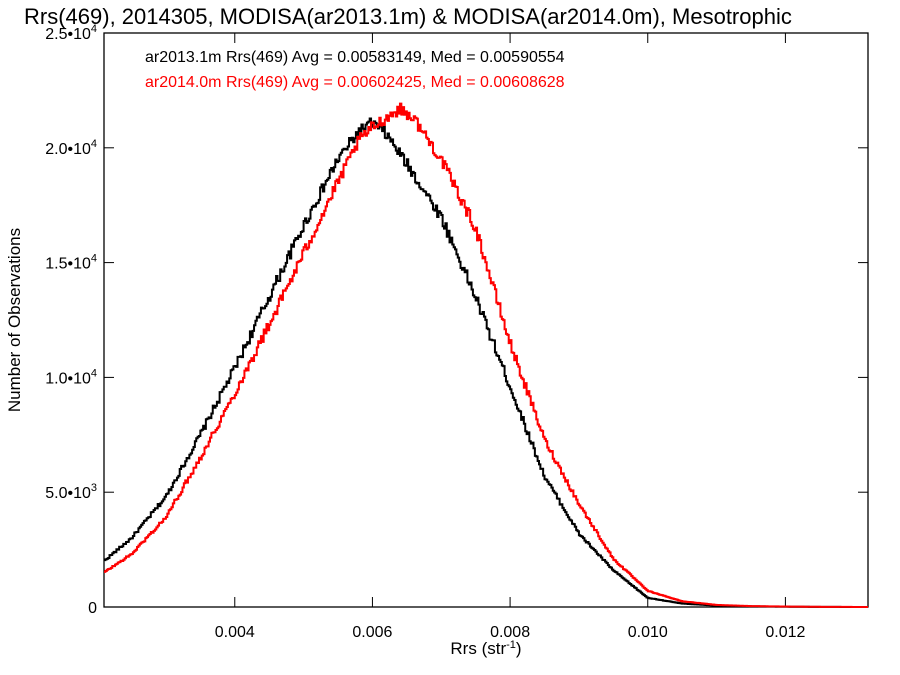 This screenshot has height=675, width=900. I want to click on y-tick-label: 5.0•103, so click(71, 492).